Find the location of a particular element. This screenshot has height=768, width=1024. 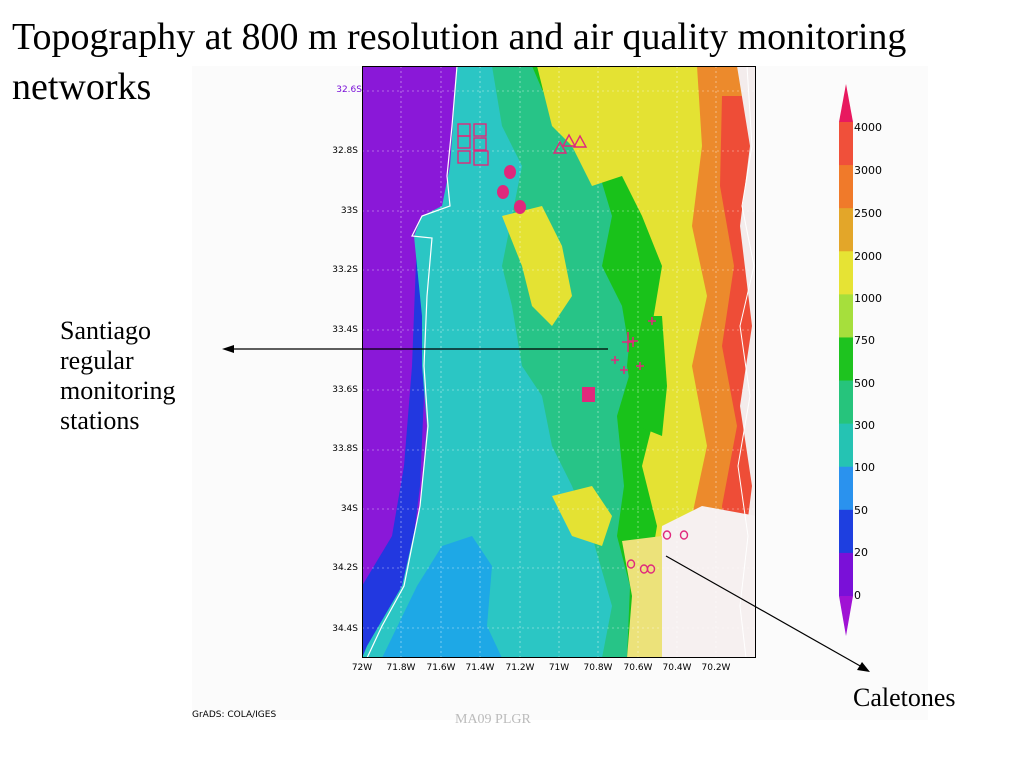

colorbar-label: 2000 is located at coordinates (868, 256).